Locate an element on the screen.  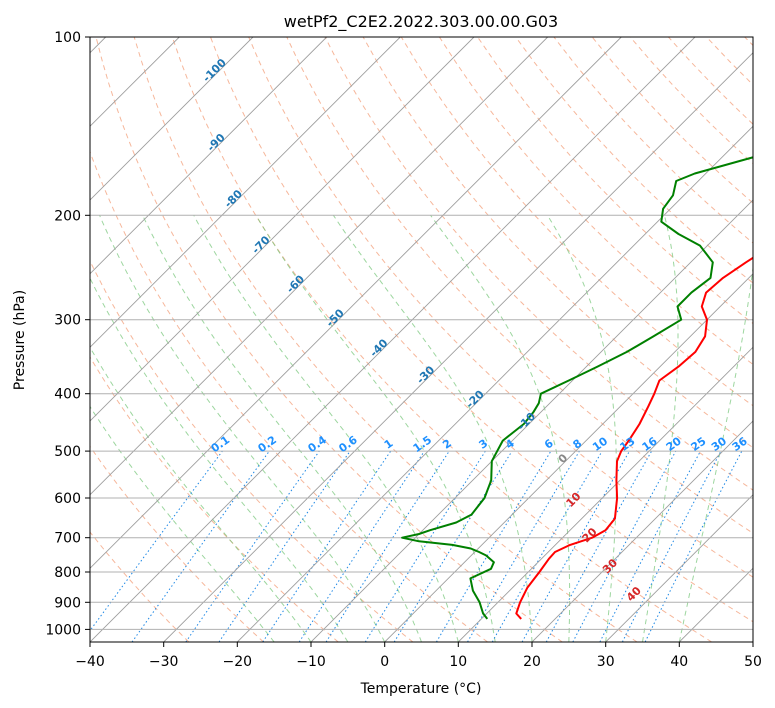
mixing-ratio-label: 0.4 is located at coordinates (318, 444).